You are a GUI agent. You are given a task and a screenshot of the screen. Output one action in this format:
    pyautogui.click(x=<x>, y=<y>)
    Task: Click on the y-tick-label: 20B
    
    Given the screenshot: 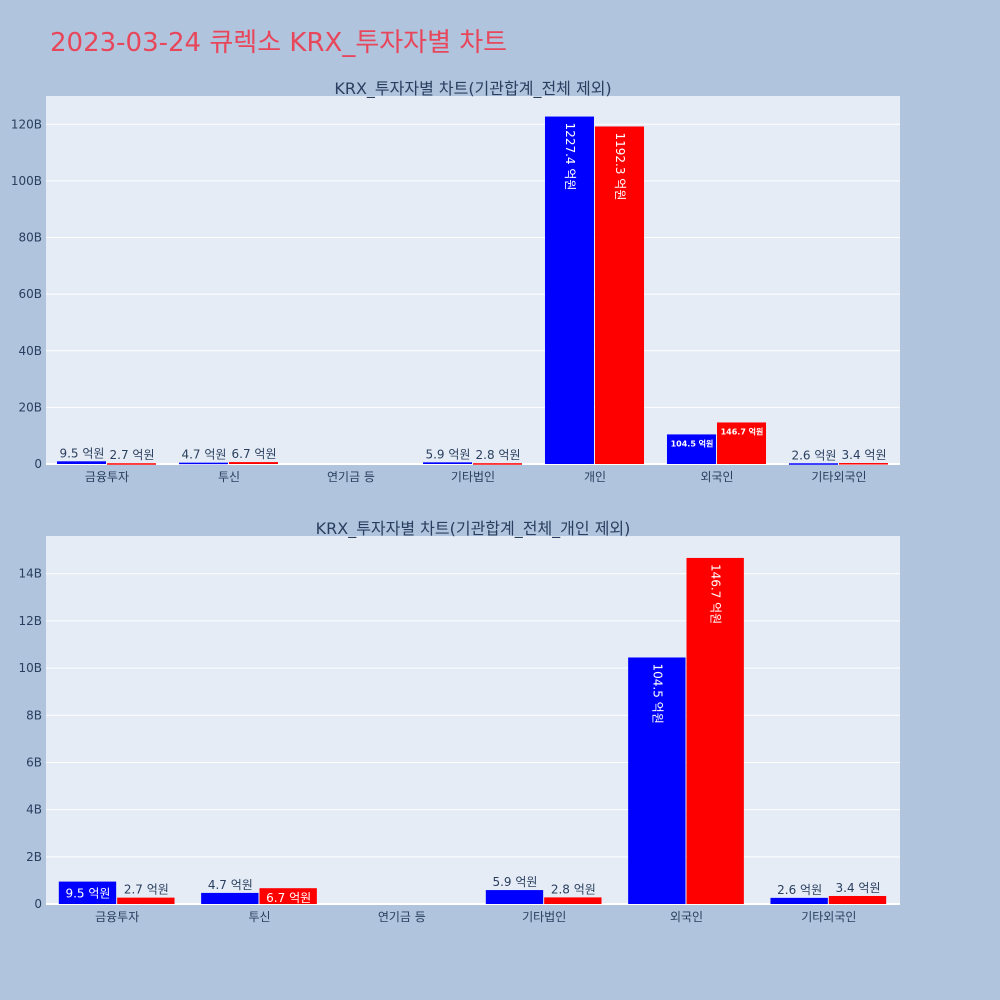 What is the action you would take?
    pyautogui.click(x=30, y=407)
    